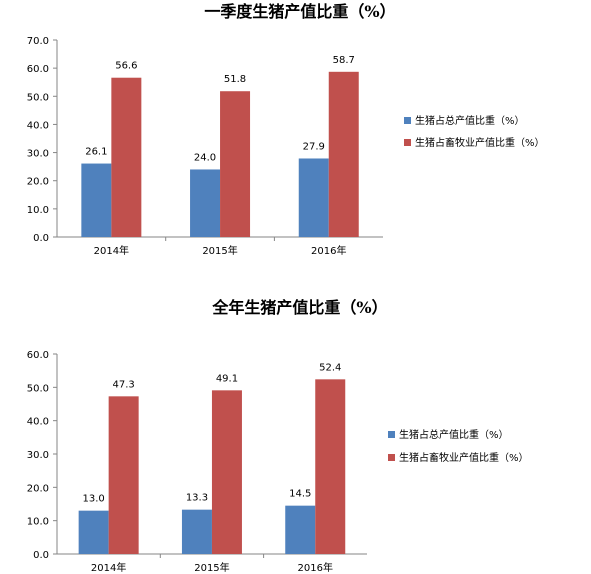 The height and width of the screenshot is (574, 591). Describe the element at coordinates (94, 499) in the screenshot. I see `data-label: 13.0` at that location.